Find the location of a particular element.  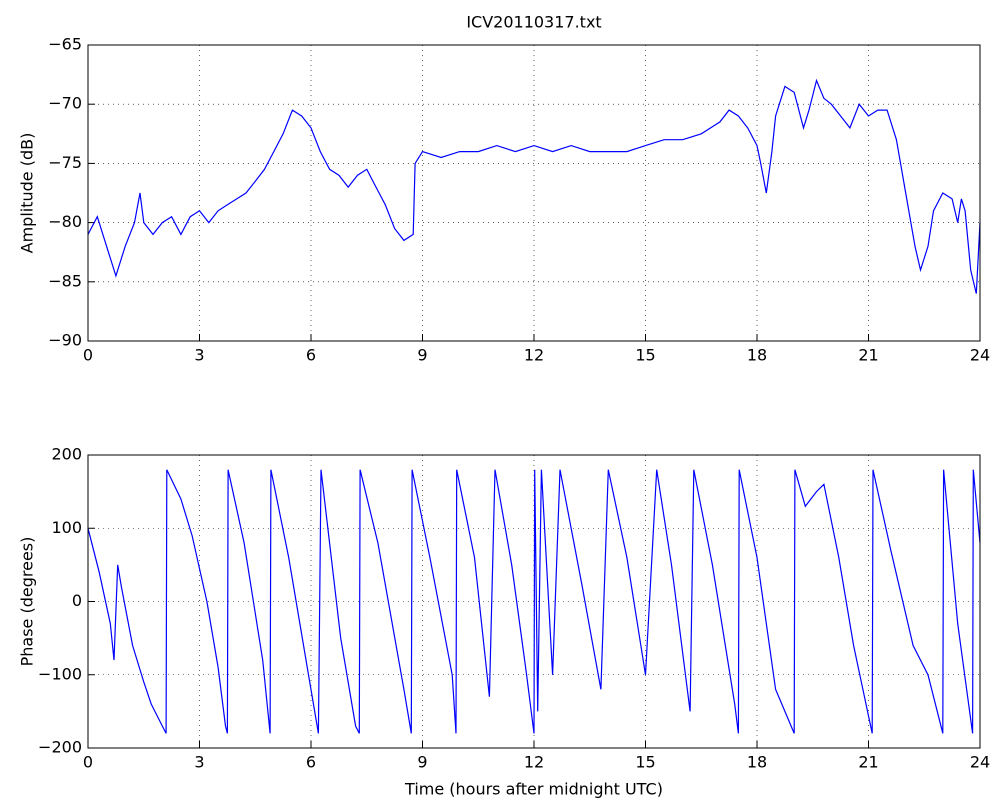

y-tick-label: −200 is located at coordinates (60, 747).